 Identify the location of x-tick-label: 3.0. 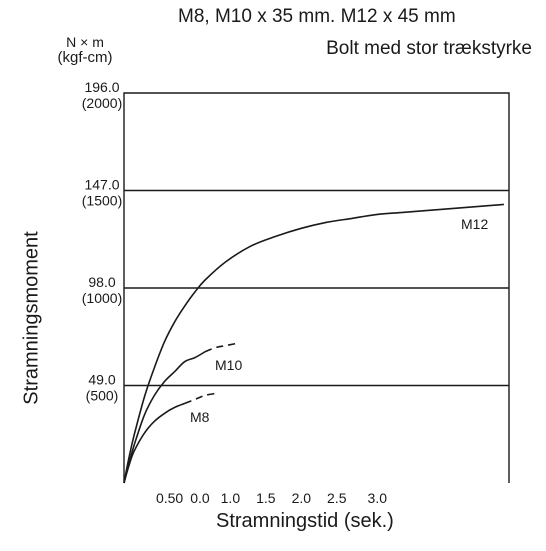
(378, 498).